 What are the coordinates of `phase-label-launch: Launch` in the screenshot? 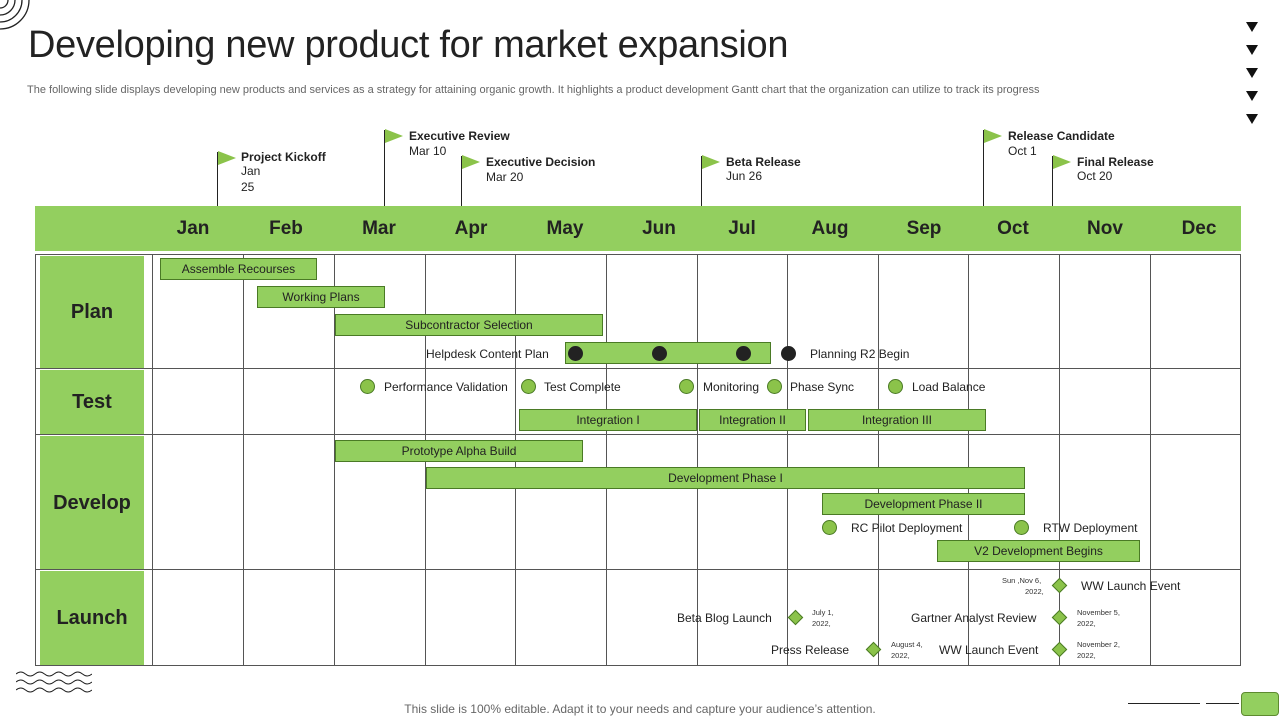 It's located at (92, 618).